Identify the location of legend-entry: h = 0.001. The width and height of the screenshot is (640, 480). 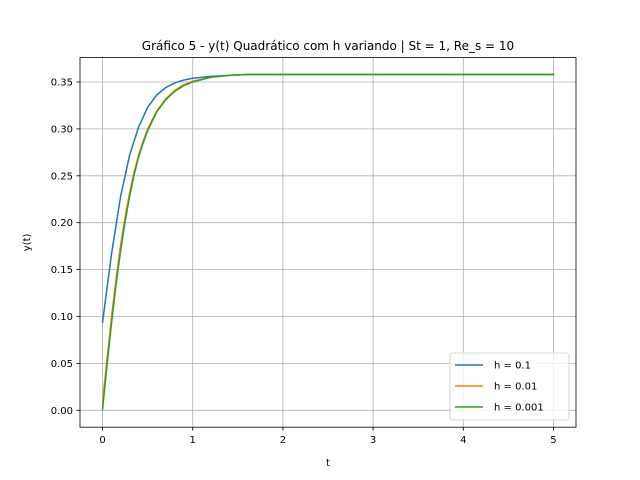
(519, 408).